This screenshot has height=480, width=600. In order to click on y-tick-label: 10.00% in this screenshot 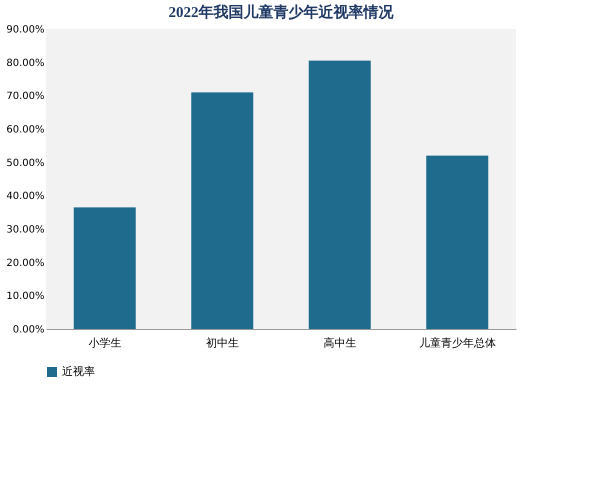, I will do `click(25, 296)`.